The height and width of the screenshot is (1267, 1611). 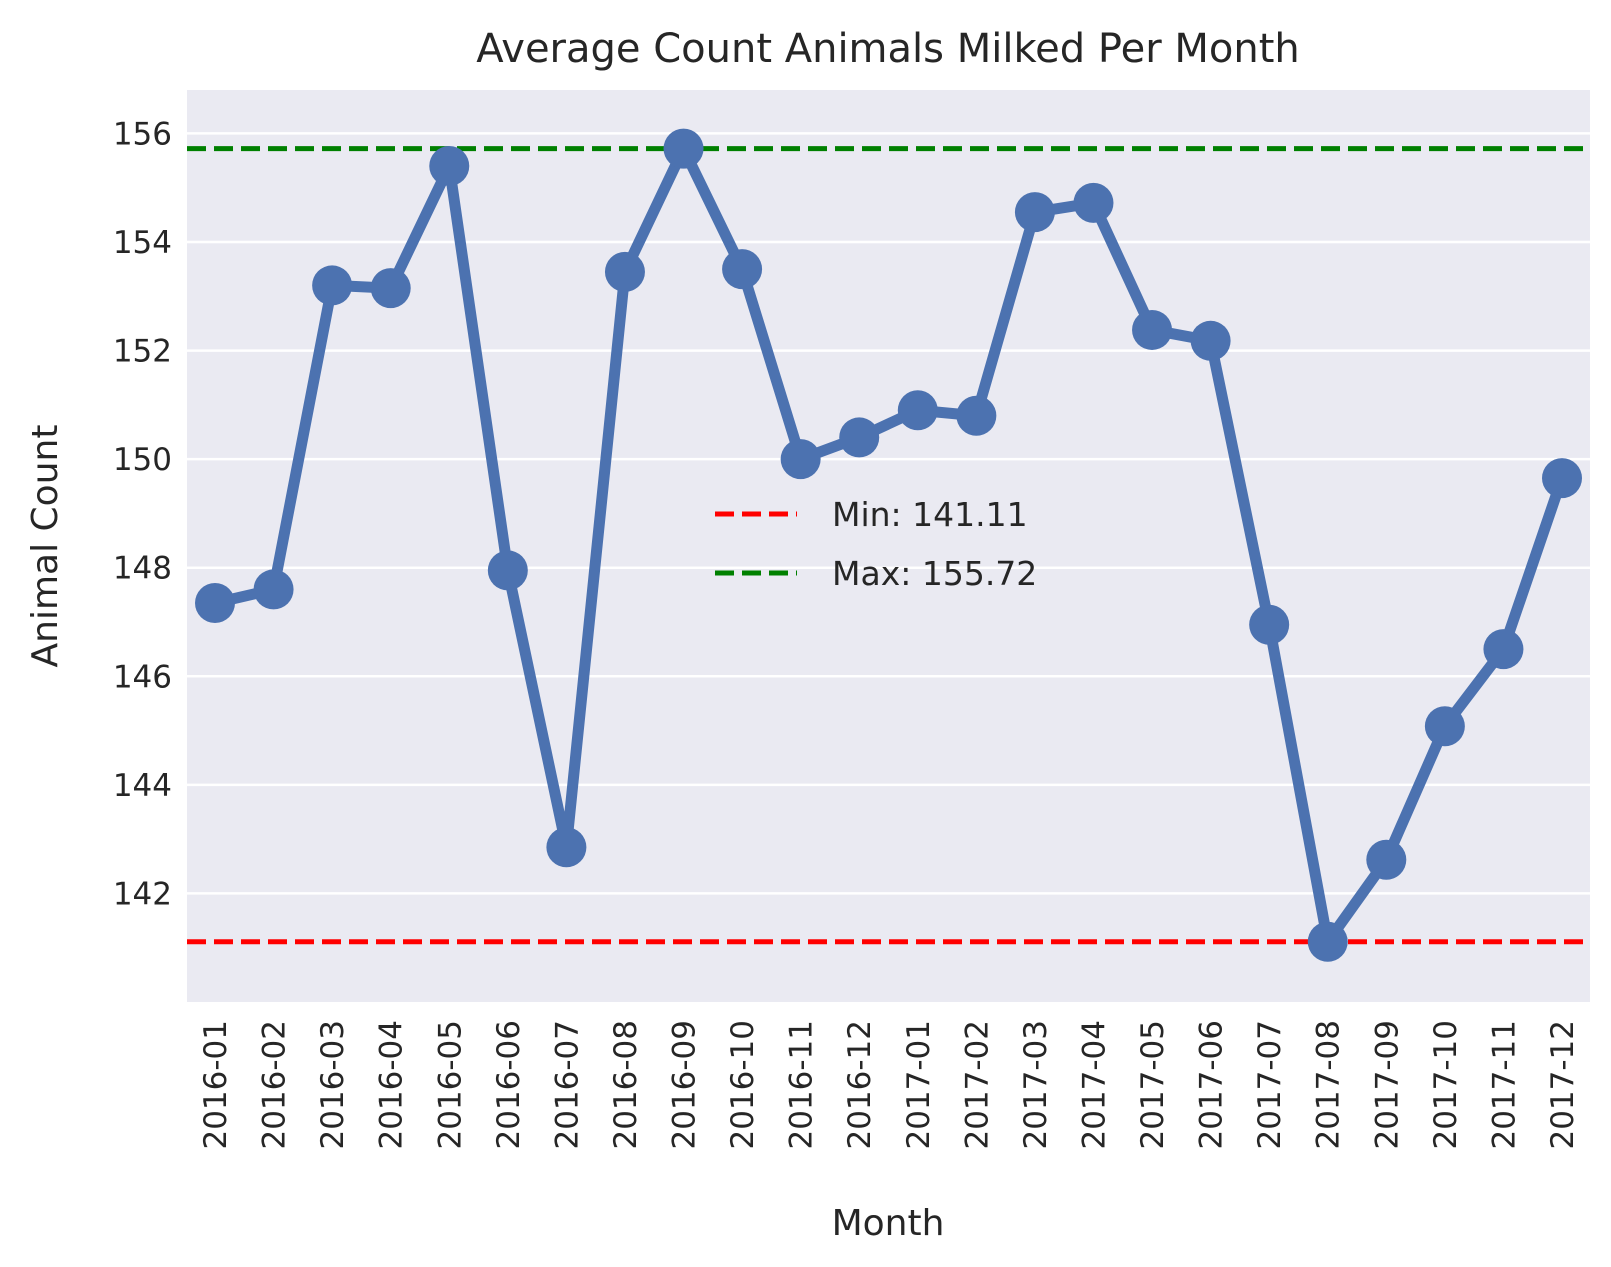 What do you see at coordinates (1036, 1085) in the screenshot?
I see `x-tick-label: 2017-03` at bounding box center [1036, 1085].